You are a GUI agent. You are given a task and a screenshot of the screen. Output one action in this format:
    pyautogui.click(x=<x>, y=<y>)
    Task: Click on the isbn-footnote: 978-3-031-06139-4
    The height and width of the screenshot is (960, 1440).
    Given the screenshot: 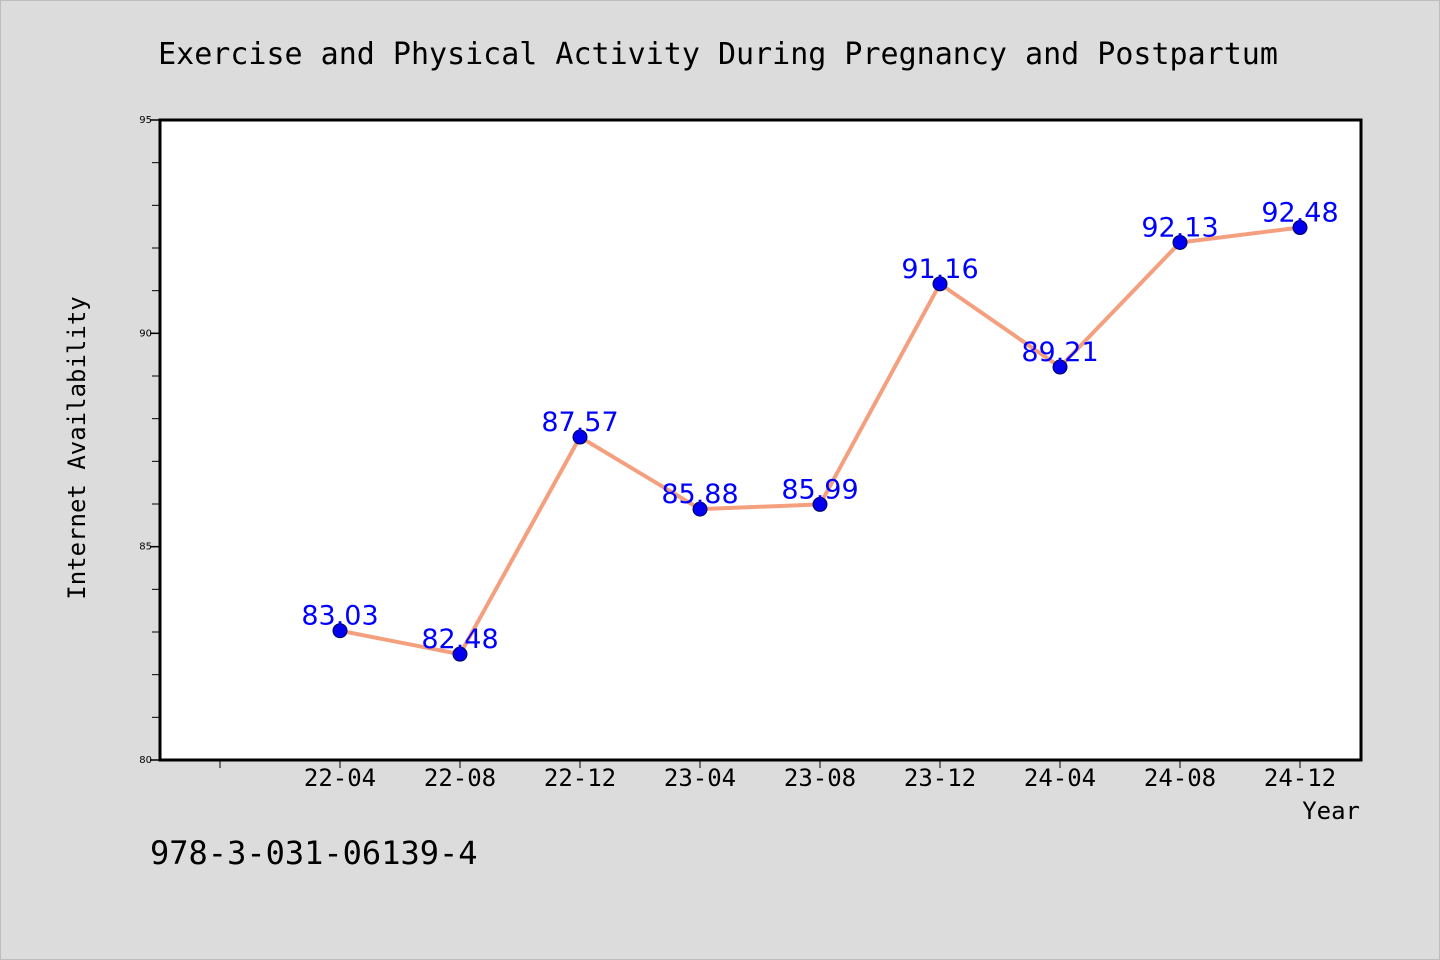 What is the action you would take?
    pyautogui.click(x=314, y=853)
    